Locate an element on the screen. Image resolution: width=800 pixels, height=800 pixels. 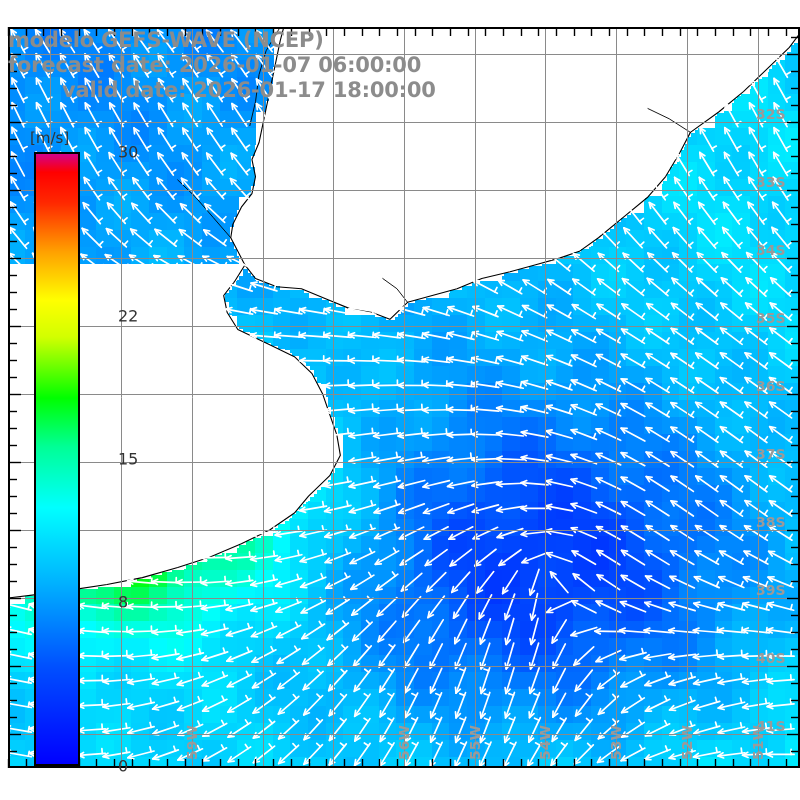
colorbar-tick-8: 8 is located at coordinates (123, 602).